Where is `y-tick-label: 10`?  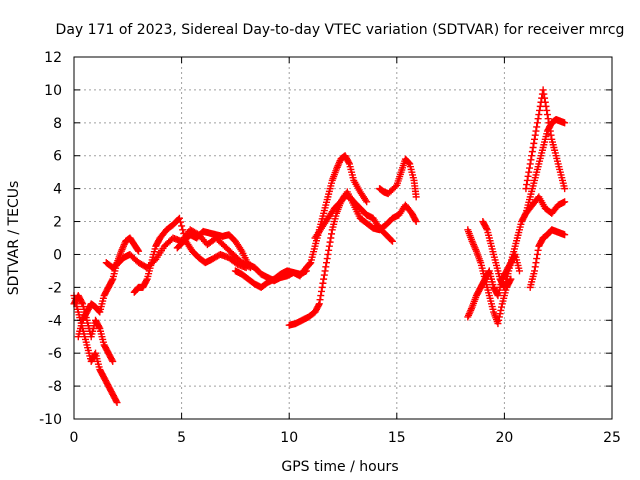 y-tick-label: 10 is located at coordinates (53, 91).